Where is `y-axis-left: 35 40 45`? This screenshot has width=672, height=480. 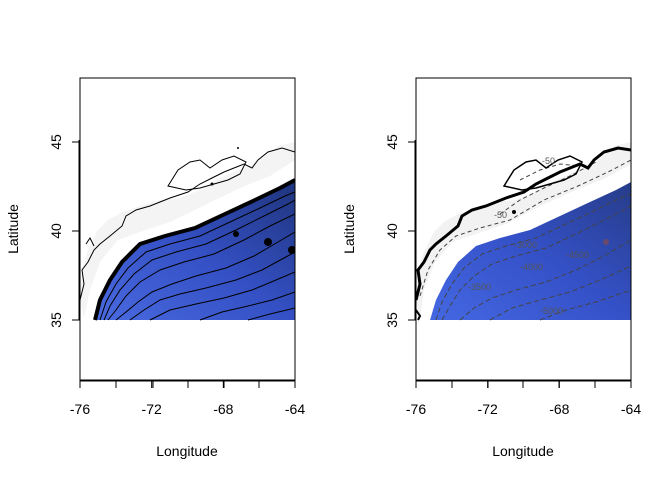 y-axis-left: 35 40 45 is located at coordinates (64, 231).